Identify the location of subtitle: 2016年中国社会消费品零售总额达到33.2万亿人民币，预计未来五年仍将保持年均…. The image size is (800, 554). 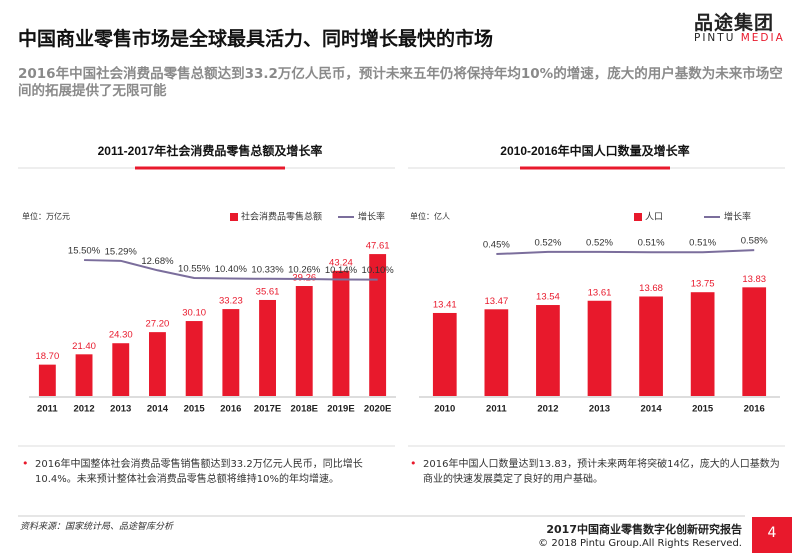
(400, 82).